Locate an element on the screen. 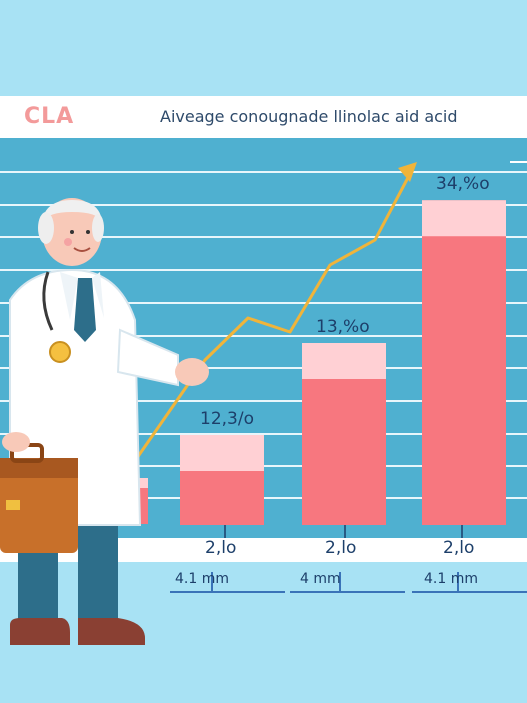  briefcase-icon is located at coordinates (39, 498).